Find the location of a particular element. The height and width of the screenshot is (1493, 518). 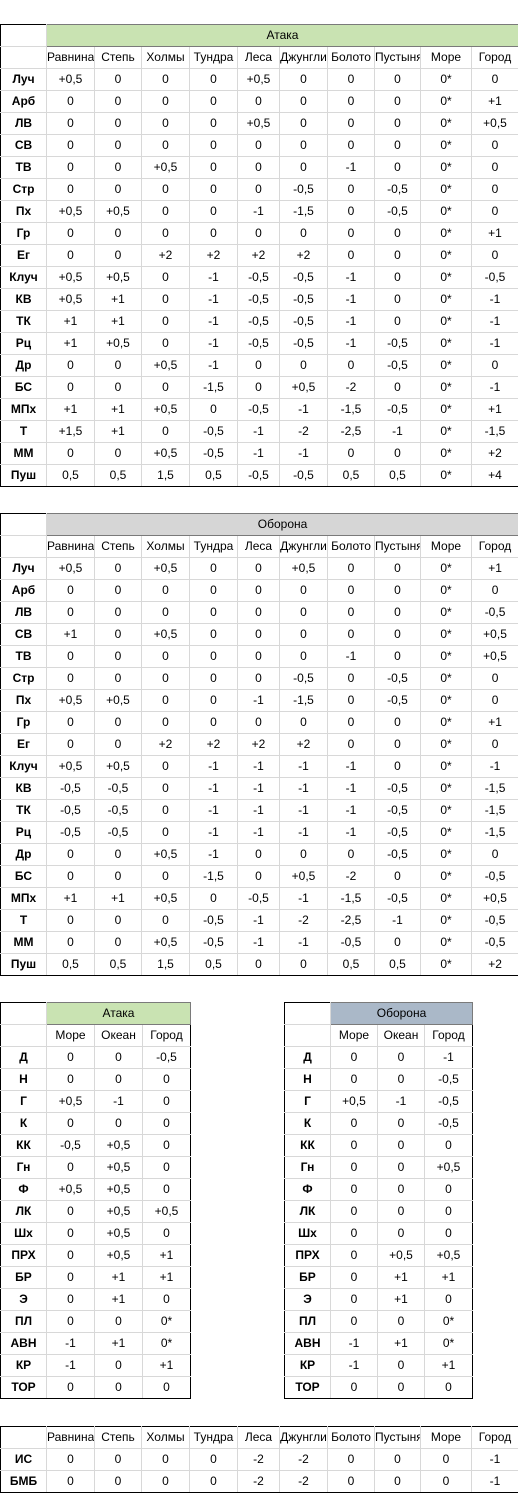

unit-label: Др is located at coordinates (24, 366).